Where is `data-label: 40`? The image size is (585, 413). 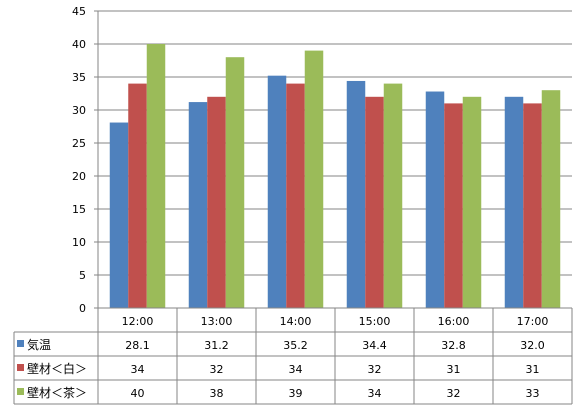 data-label: 40 is located at coordinates (138, 393).